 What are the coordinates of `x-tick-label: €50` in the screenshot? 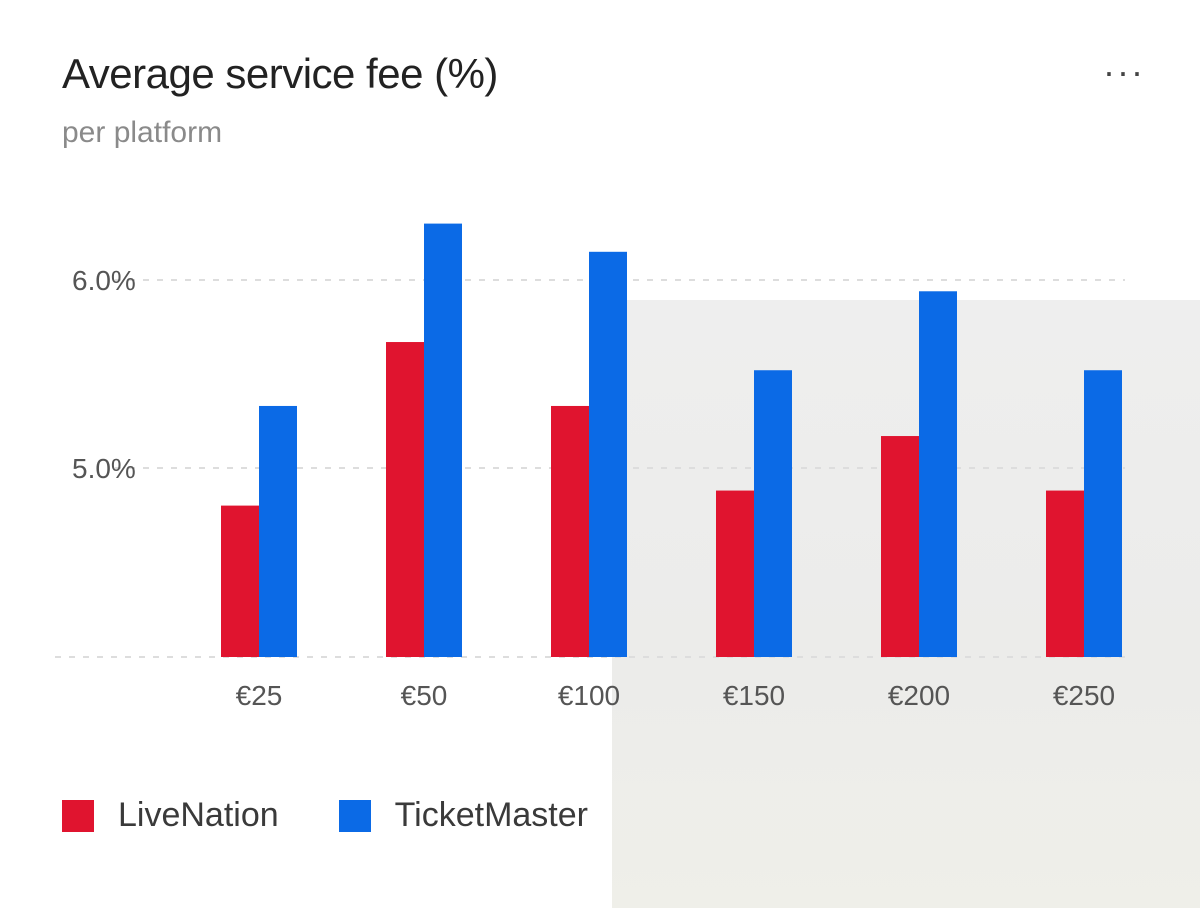 It's located at (424, 695).